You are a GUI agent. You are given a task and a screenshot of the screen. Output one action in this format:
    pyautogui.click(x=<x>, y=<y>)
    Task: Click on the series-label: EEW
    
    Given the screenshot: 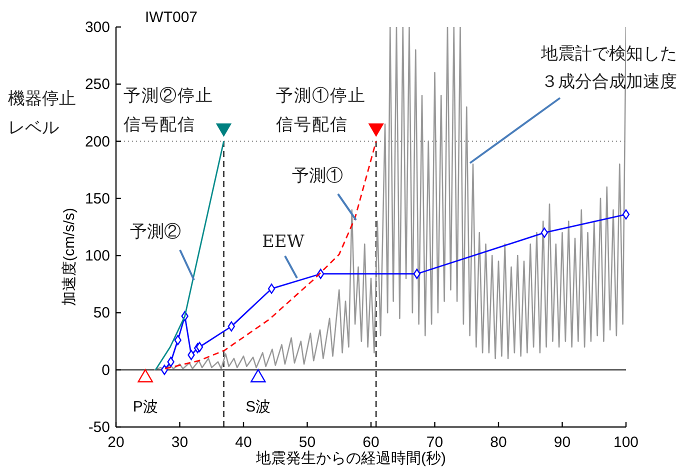 What is the action you would take?
    pyautogui.click(x=283, y=242)
    